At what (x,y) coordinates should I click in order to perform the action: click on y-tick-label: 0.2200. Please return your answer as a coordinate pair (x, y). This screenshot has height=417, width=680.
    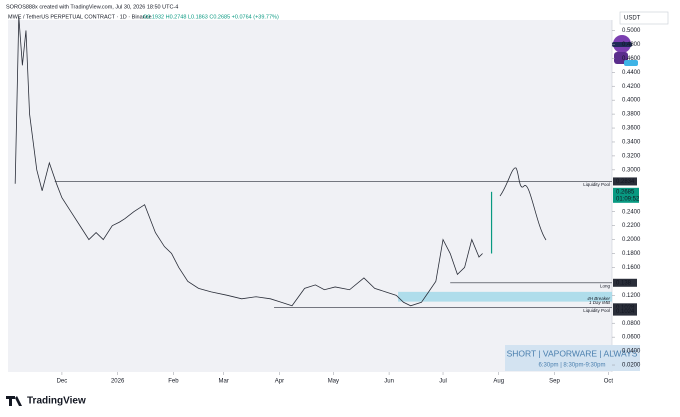
    Looking at the image, I should click on (631, 226).